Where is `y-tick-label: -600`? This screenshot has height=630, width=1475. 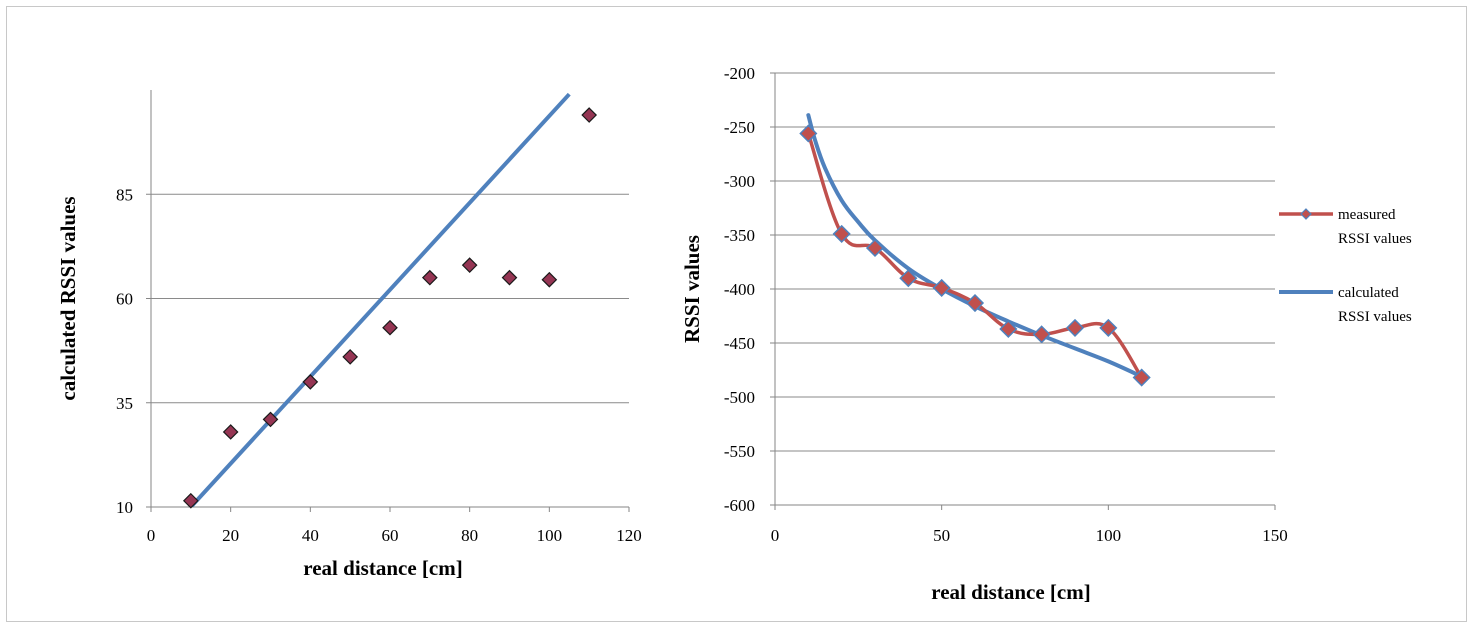 y-tick-label: -600 is located at coordinates (739, 505).